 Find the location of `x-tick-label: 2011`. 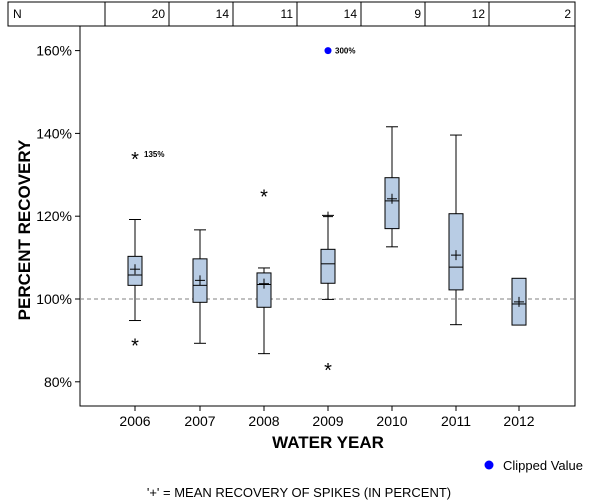

x-tick-label: 2011 is located at coordinates (456, 421).